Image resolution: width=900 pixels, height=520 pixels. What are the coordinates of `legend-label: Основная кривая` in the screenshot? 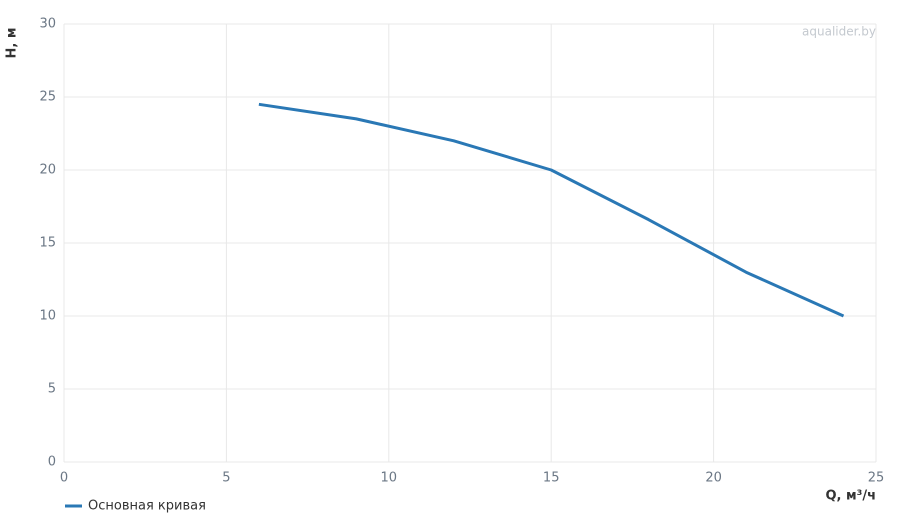 It's located at (147, 506).